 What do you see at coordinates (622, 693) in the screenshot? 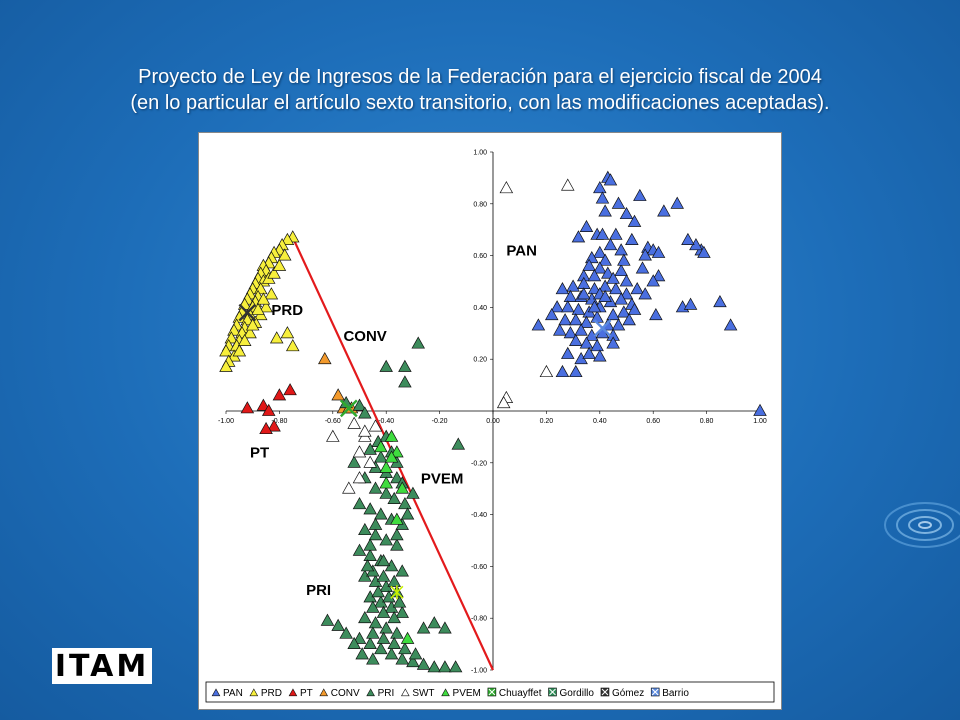
I see `legend-item: Gómez` at bounding box center [622, 693].